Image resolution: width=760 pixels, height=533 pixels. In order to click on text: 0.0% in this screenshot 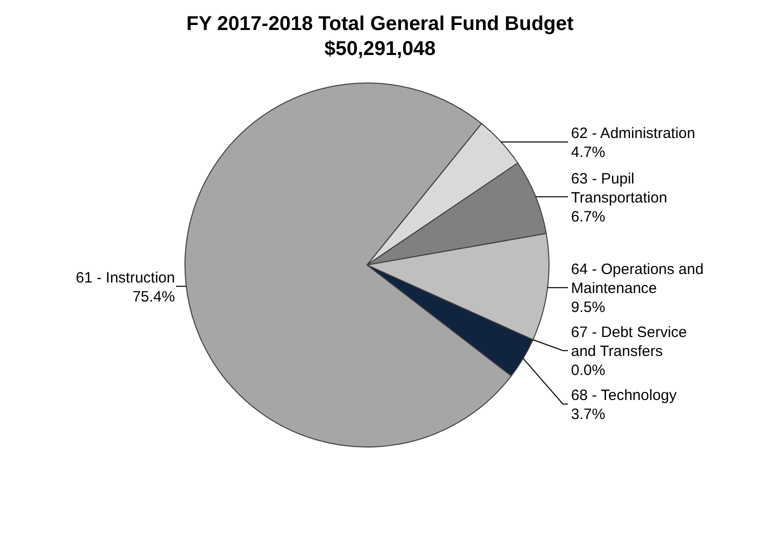, I will do `click(588, 371)`.